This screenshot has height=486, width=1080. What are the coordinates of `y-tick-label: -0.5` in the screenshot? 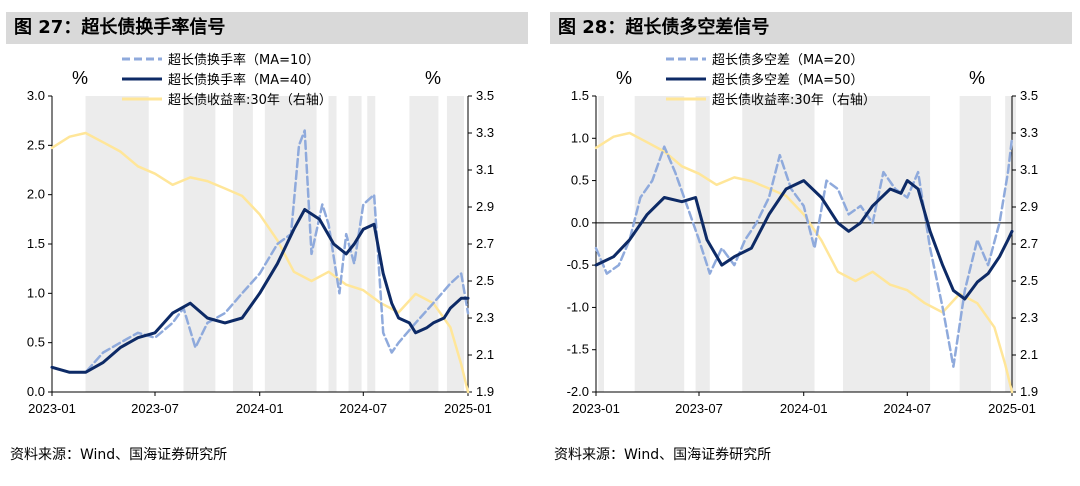 It's located at (578, 264).